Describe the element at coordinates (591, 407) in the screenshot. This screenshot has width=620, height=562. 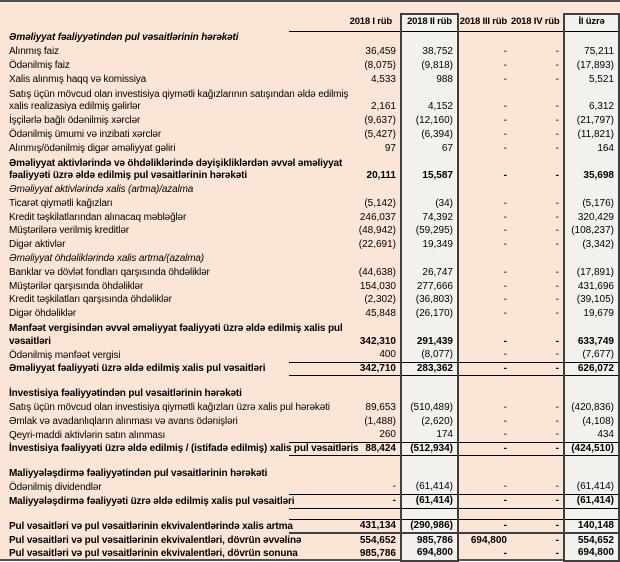
I see `cell-value: (420,836)` at that location.